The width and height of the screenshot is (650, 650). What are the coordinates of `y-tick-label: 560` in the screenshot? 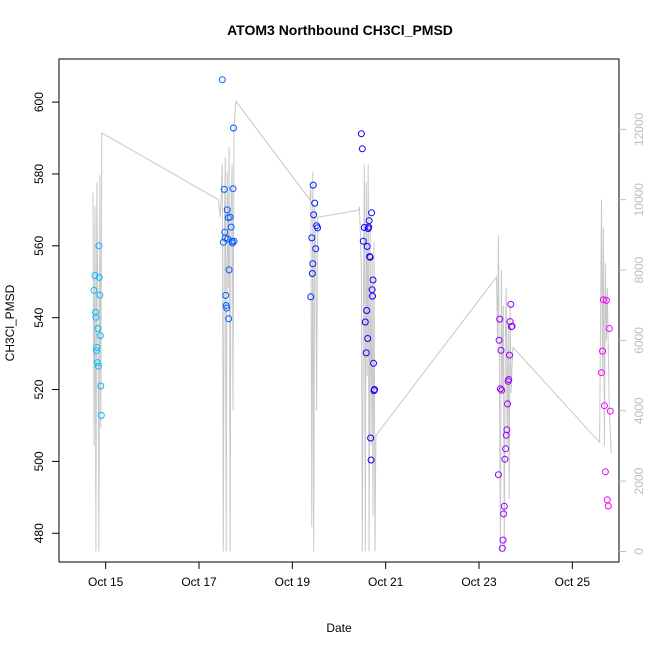 It's located at (39, 245).